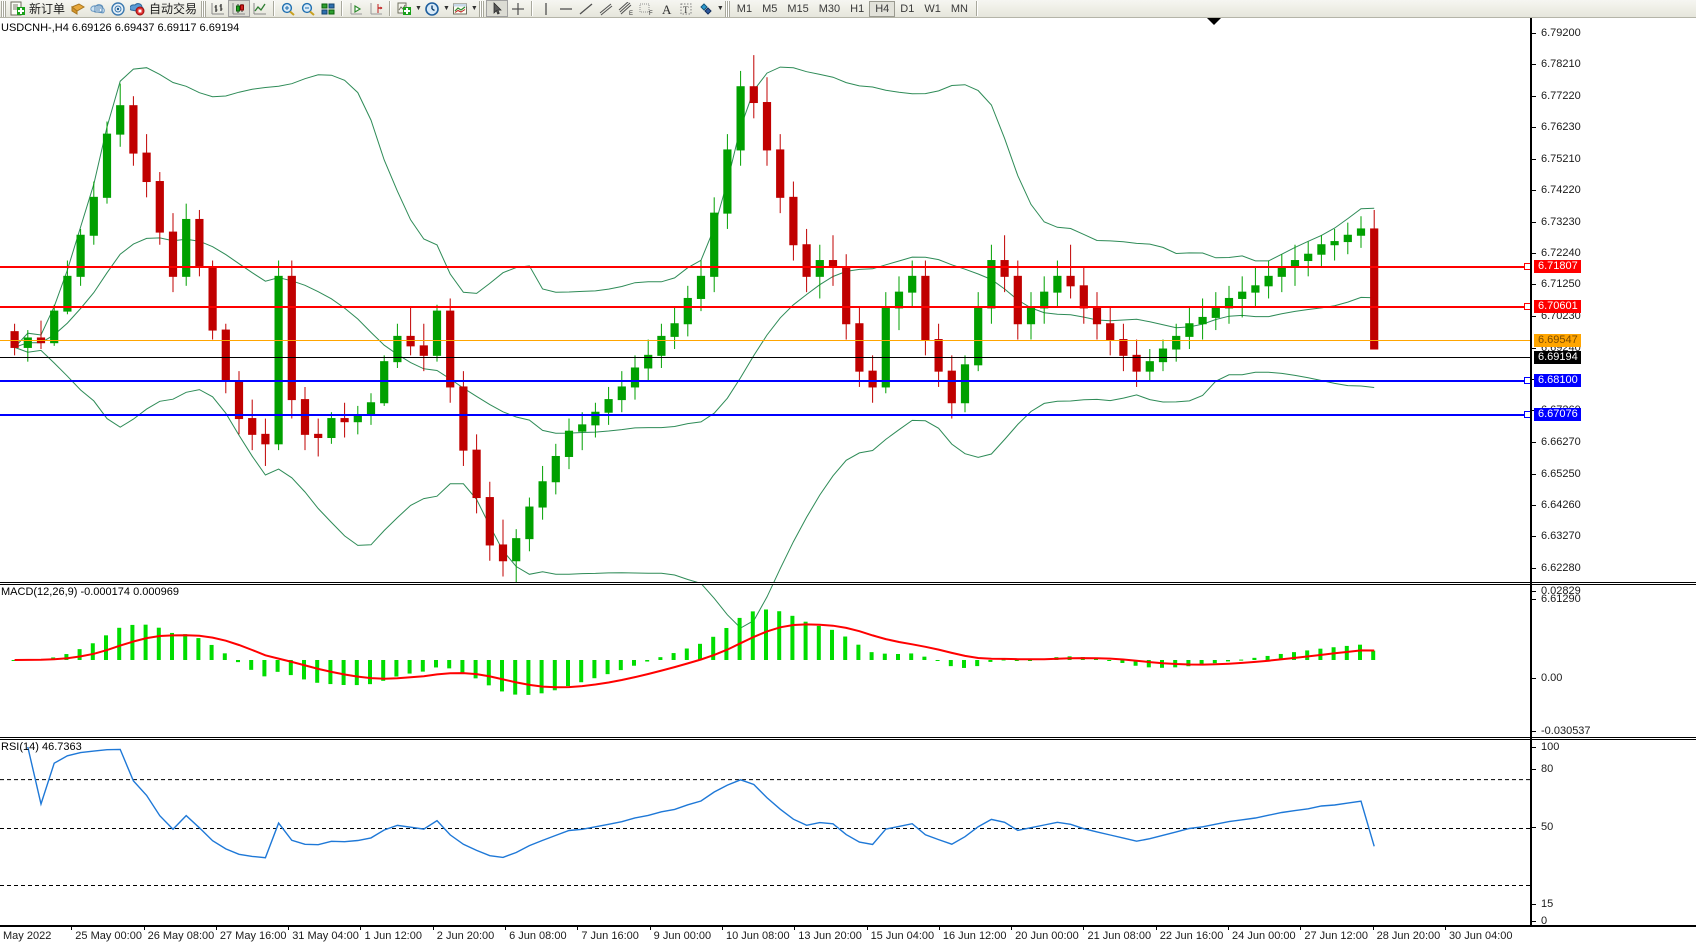 This screenshot has height=943, width=1696. I want to click on price-axis-label: 6.65250, so click(1561, 473).